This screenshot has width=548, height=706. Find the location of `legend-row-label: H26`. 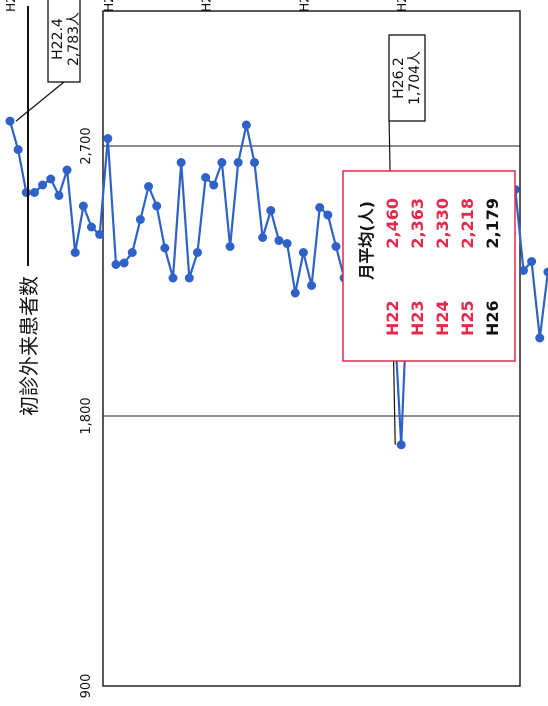

legend-row-label: H26 is located at coordinates (492, 318).